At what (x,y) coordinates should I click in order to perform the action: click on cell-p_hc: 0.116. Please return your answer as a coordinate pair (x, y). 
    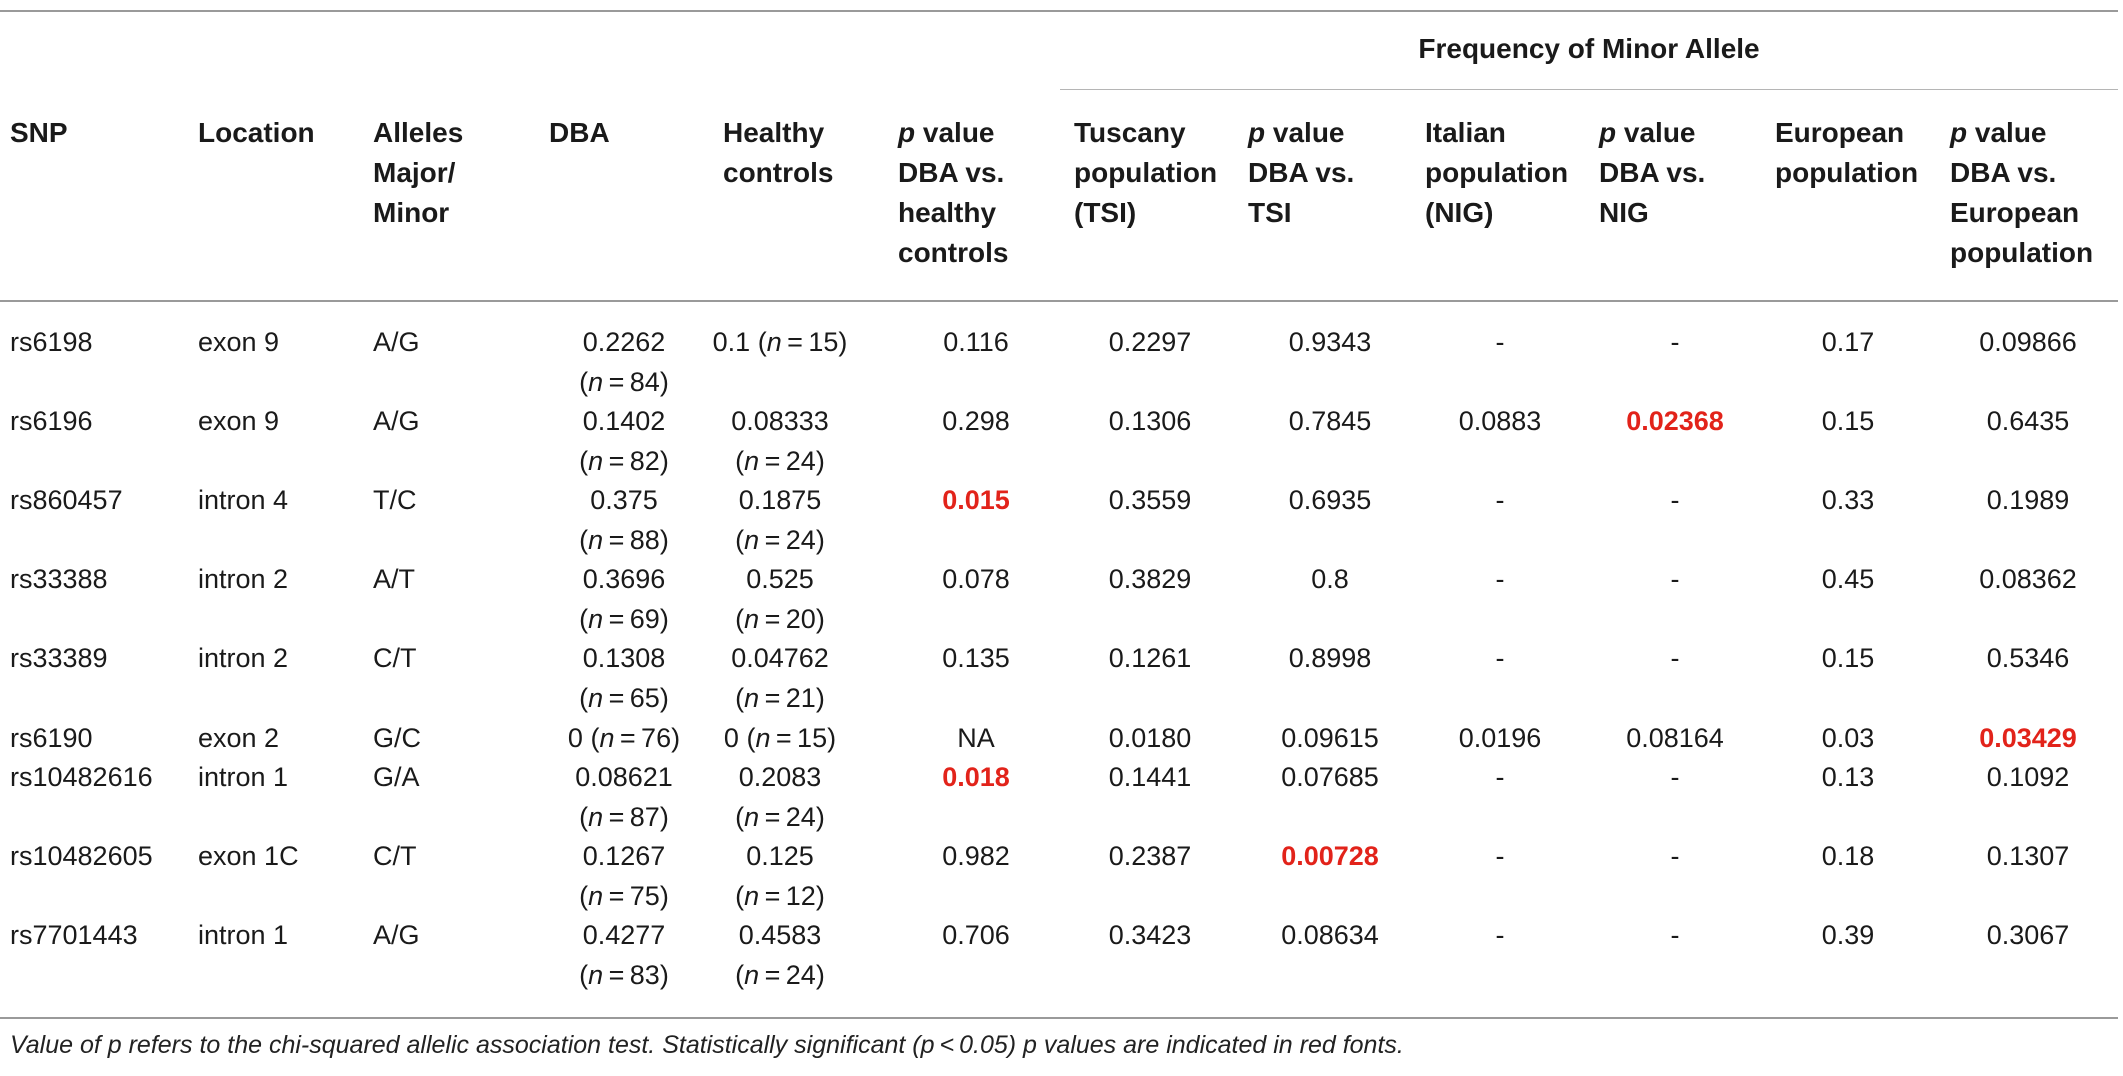
    Looking at the image, I should click on (976, 342).